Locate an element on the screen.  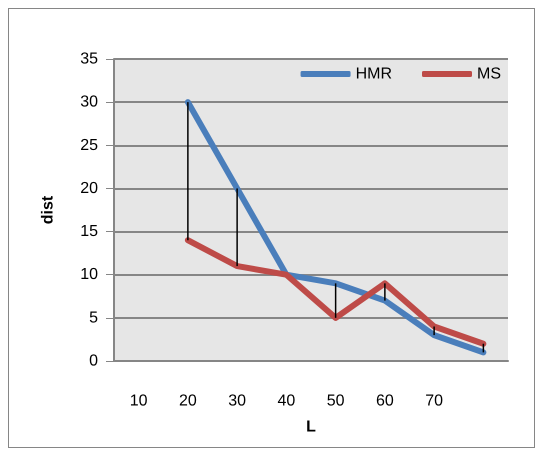
y-tick-label: 30 is located at coordinates (89, 102).